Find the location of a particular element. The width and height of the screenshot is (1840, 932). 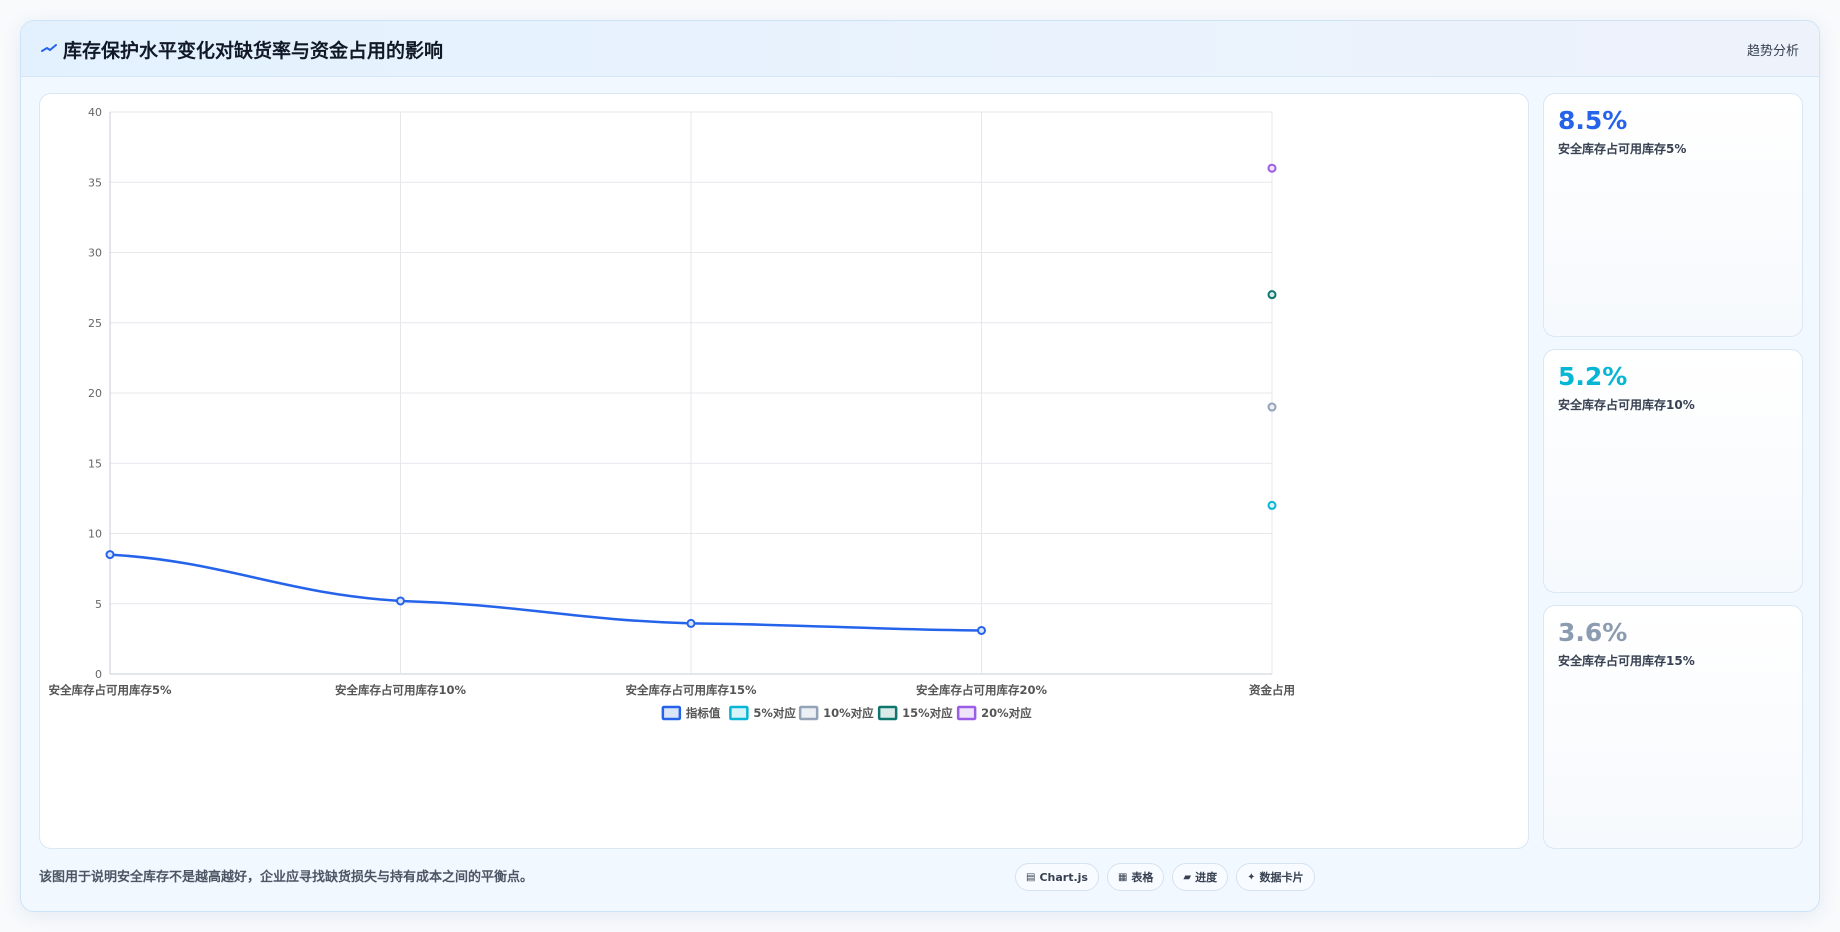

trend-line-icon is located at coordinates (49, 48).